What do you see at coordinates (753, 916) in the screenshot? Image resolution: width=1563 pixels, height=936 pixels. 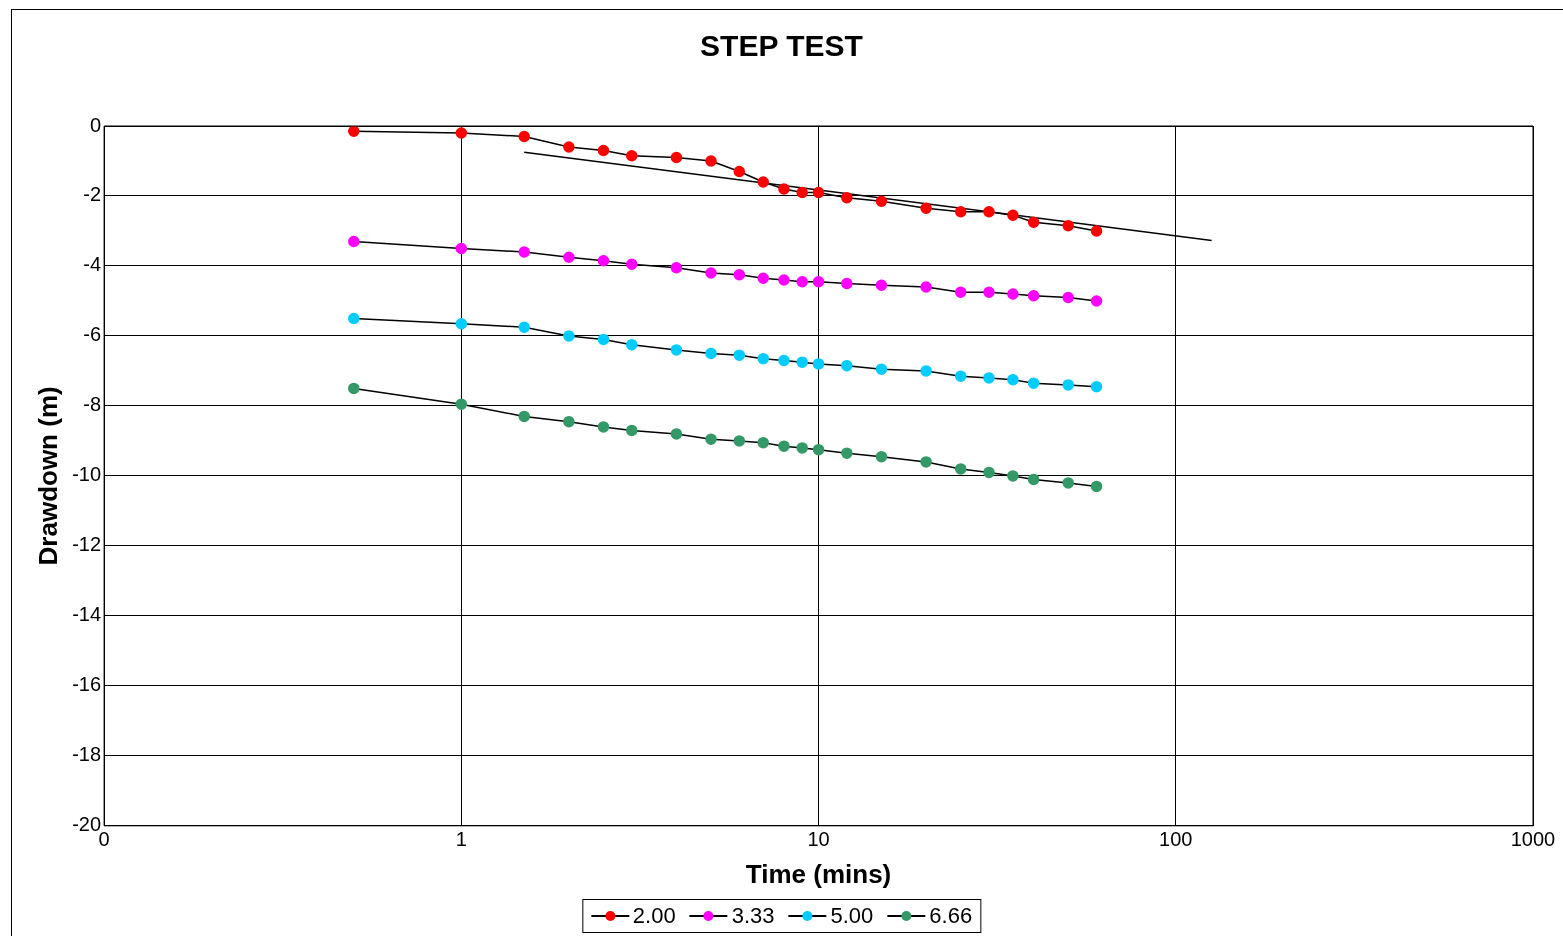 I see `legend-label: 3.33` at bounding box center [753, 916].